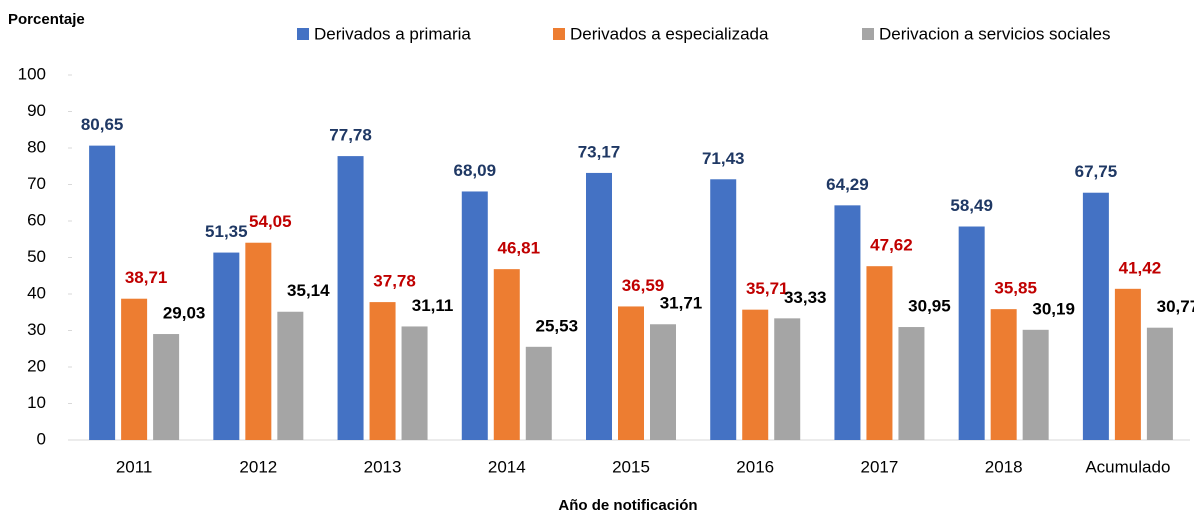 The image size is (1194, 520). I want to click on y-tick-label: 40, so click(36, 292).